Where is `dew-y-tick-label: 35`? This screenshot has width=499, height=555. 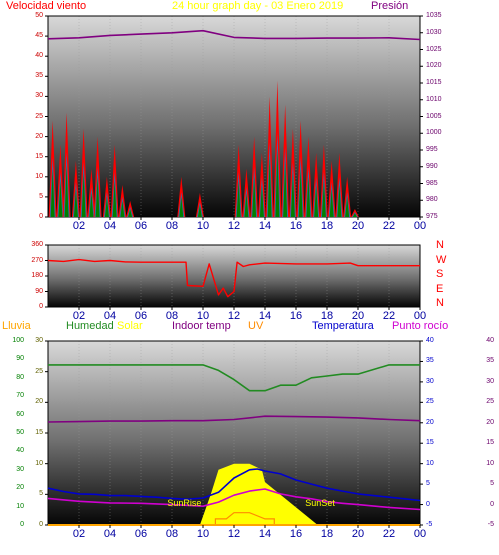
dew-y-tick-label: 35 is located at coordinates (490, 361).